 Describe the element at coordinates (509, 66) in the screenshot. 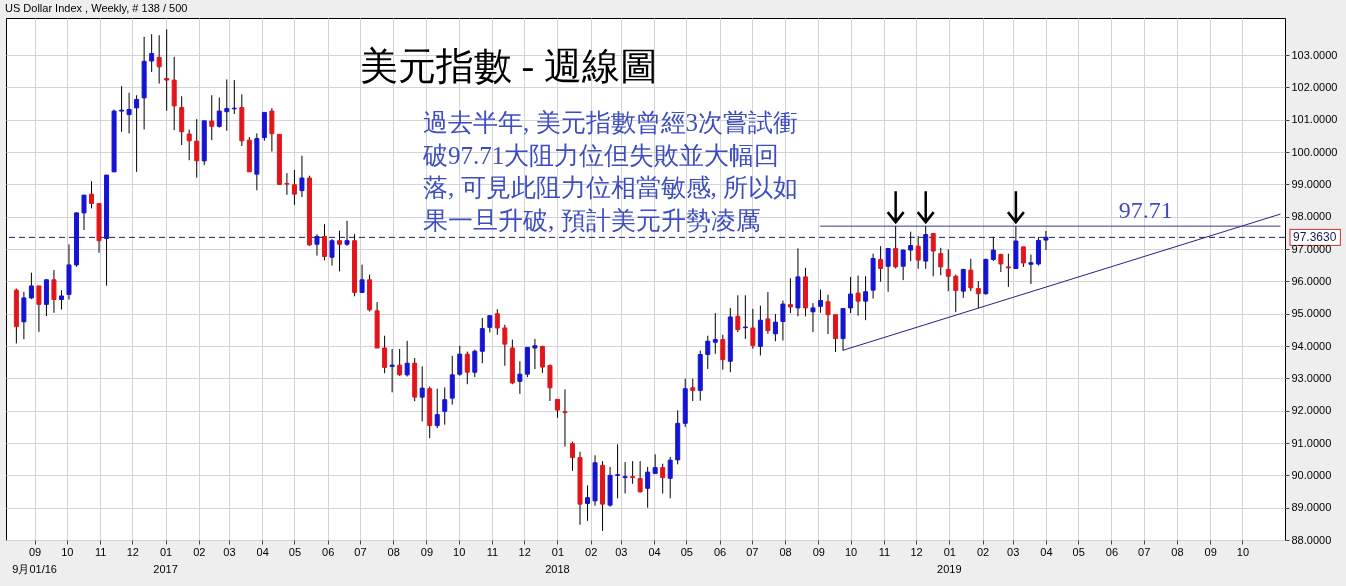

I see `text: 美元指數 - 週線圖` at that location.